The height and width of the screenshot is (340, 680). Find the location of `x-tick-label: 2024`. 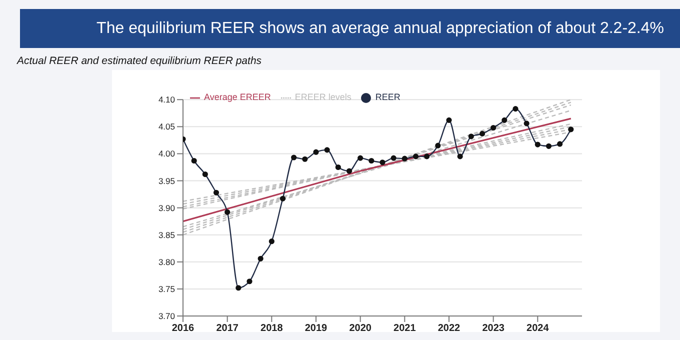

x-tick-label: 2024 is located at coordinates (538, 328).